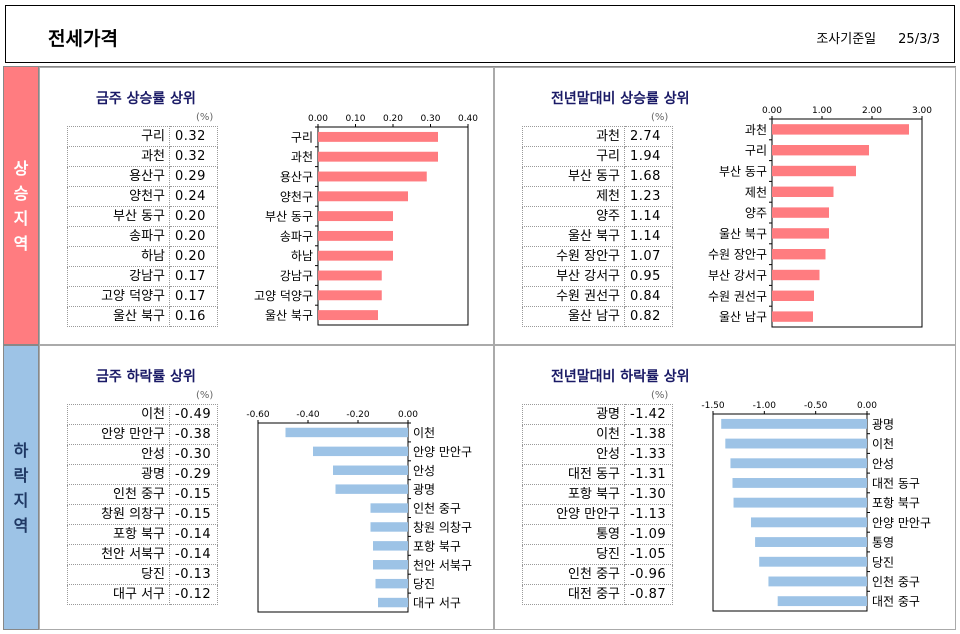 The image size is (960, 634). What do you see at coordinates (142, 434) in the screenshot?
I see `table-row: 안양 만안구 -0.38` at bounding box center [142, 434].